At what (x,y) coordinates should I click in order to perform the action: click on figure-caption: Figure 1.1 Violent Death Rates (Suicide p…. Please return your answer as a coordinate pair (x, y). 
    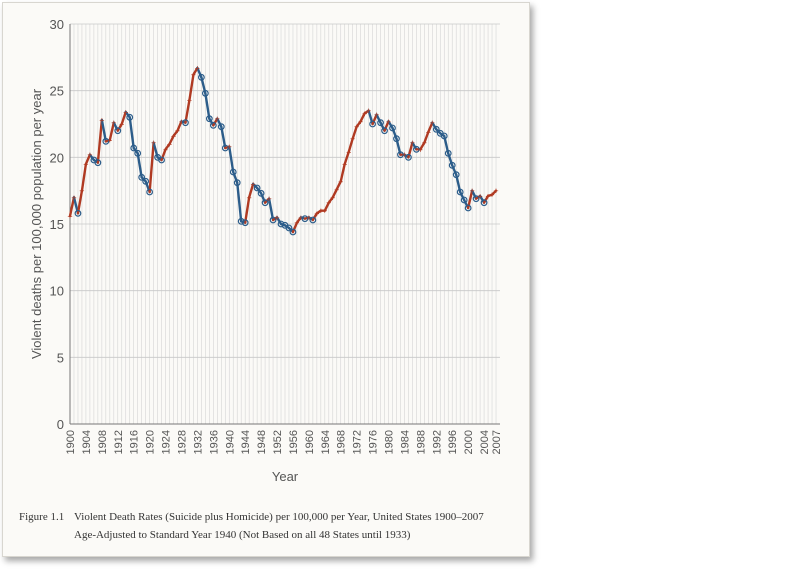
    Looking at the image, I should click on (271, 526).